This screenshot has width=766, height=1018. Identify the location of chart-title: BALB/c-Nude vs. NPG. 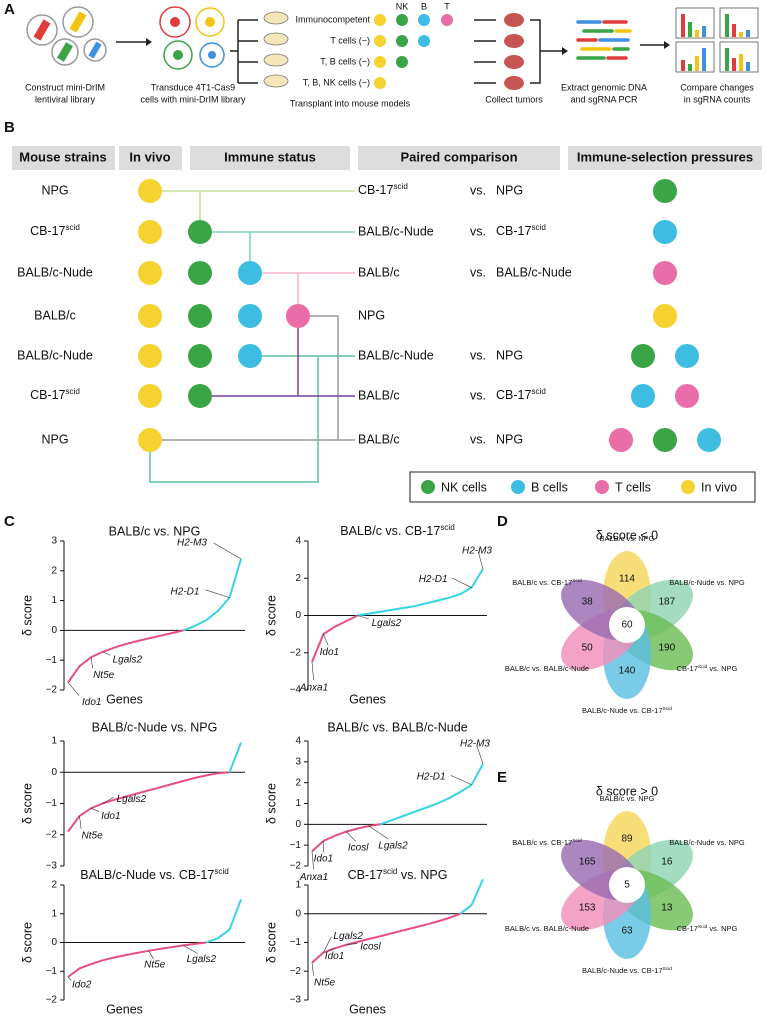
(155, 727).